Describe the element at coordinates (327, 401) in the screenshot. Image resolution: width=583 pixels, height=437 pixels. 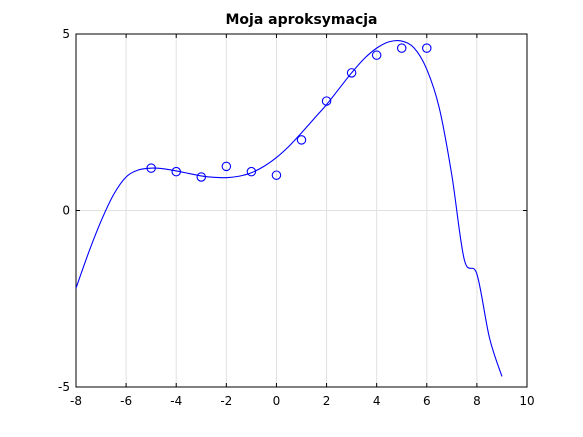
I see `x-tick-label: 2` at that location.